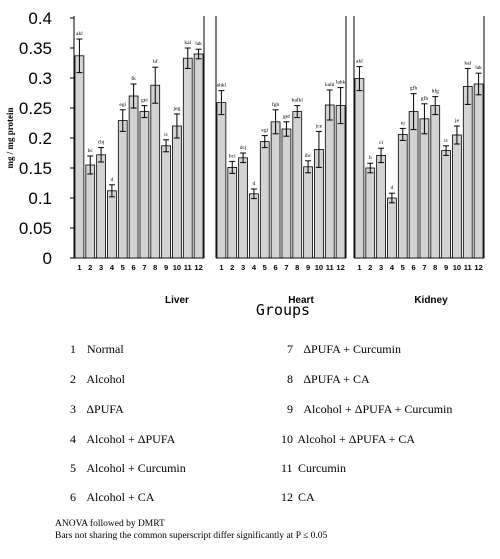 The image size is (500, 559). I want to click on data-label: kal, so click(467, 63).